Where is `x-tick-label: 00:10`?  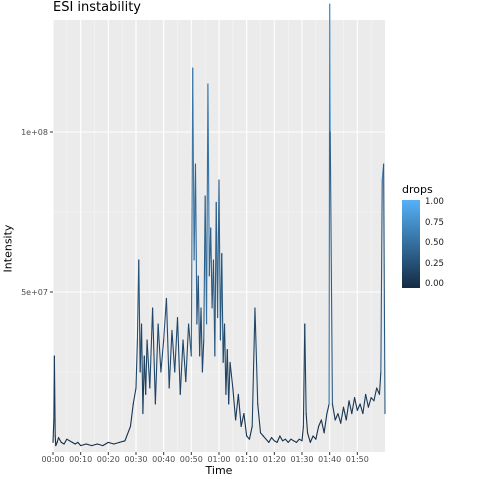
x-tick-label: 00:10 is located at coordinates (80, 459).